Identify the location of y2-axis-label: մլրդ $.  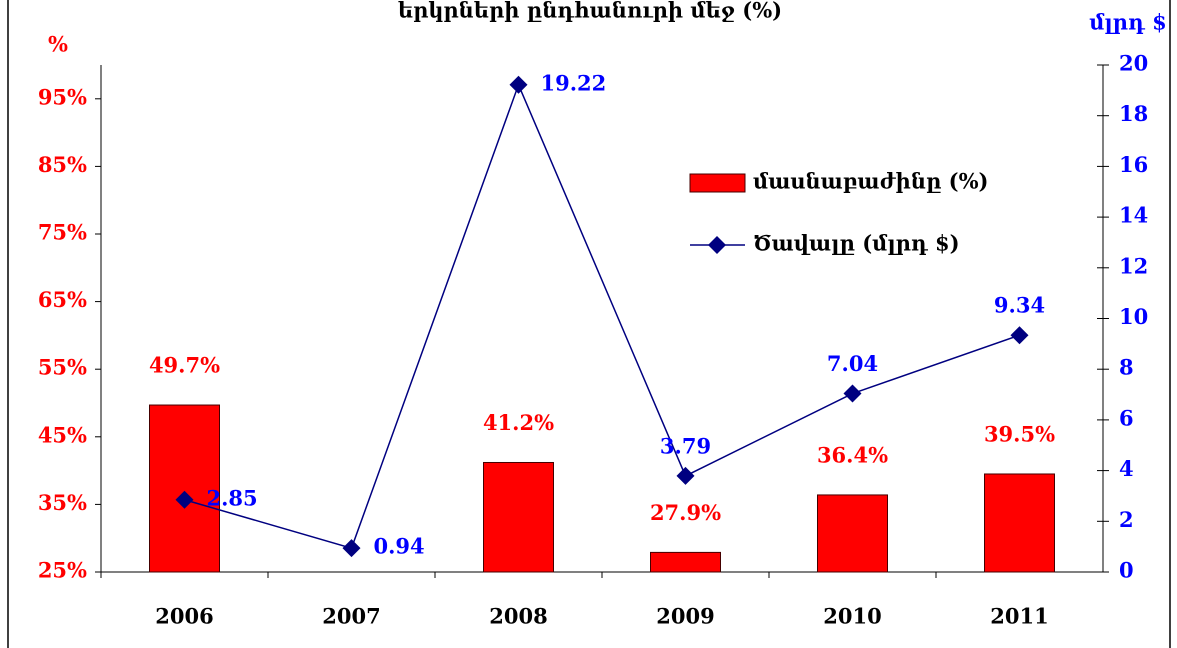
(1128, 22).